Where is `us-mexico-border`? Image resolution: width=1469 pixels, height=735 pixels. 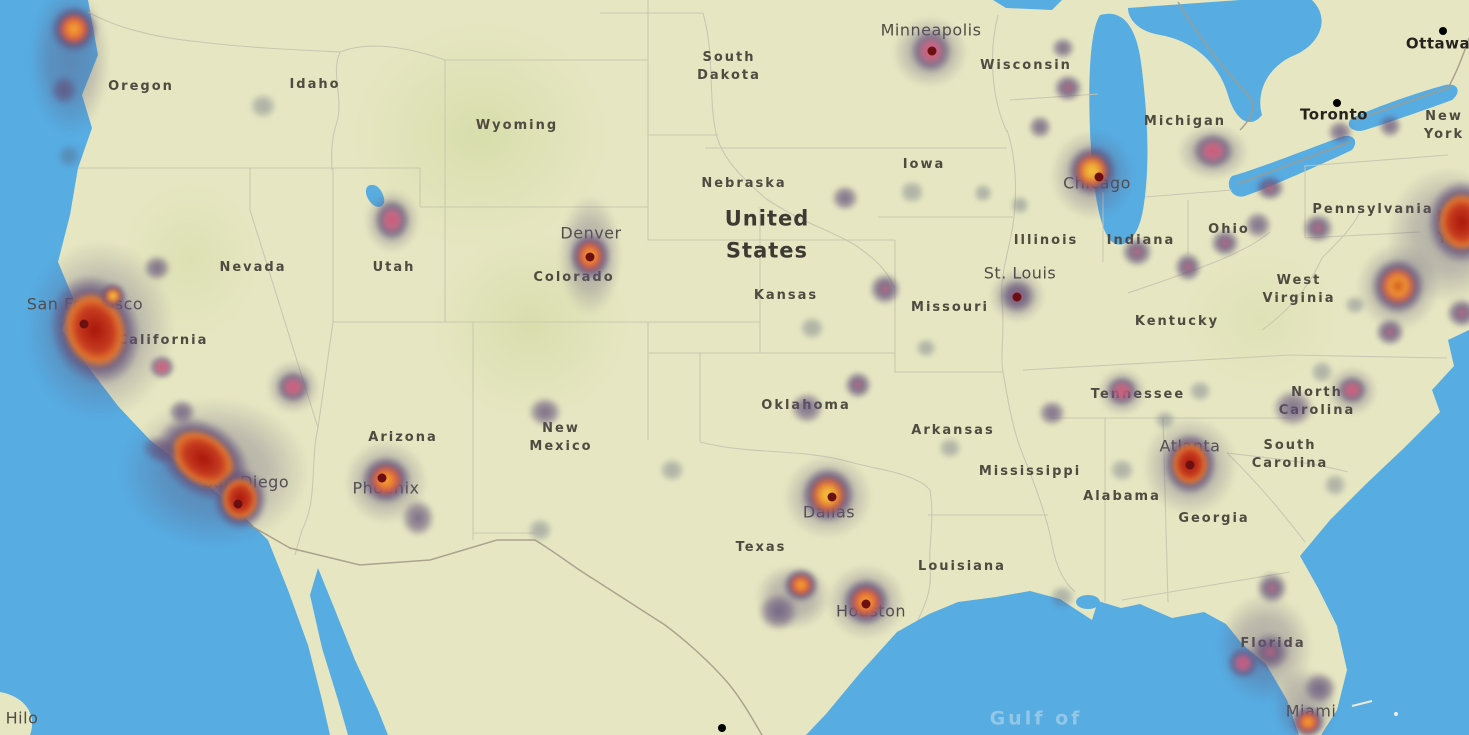 us-mexico-border is located at coordinates (497, 624).